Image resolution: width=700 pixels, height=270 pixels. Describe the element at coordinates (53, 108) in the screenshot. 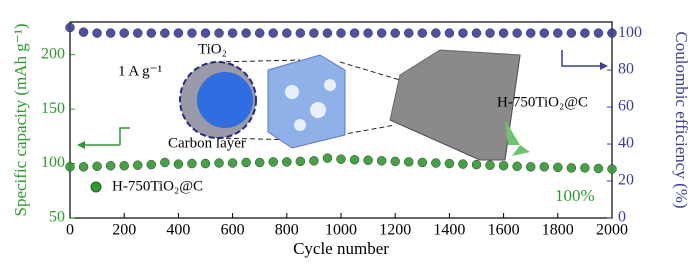

I see `y-tick-label: 150` at that location.